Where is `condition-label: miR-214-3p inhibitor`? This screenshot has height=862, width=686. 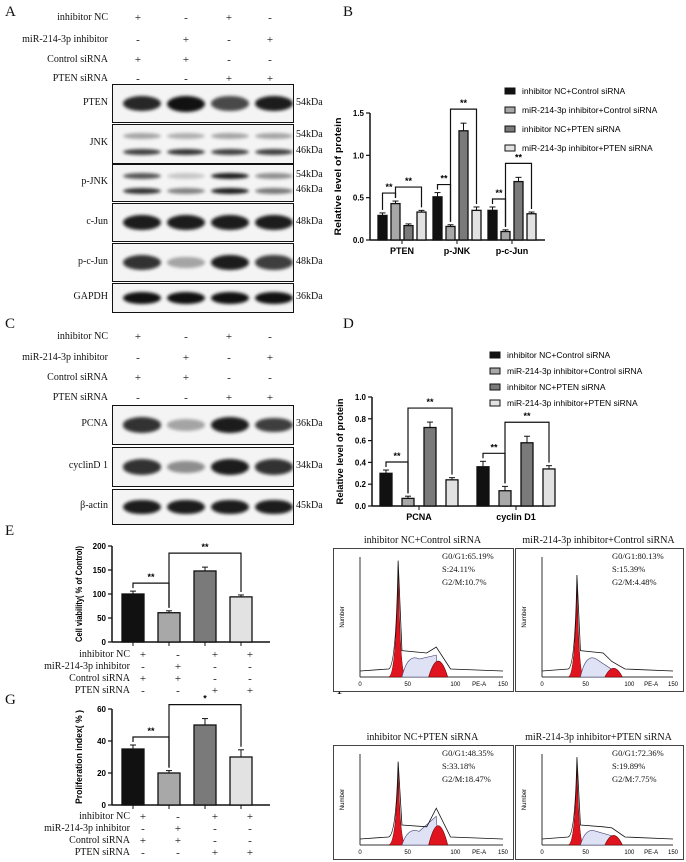 condition-label: miR-214-3p inhibitor is located at coordinates (54, 39).